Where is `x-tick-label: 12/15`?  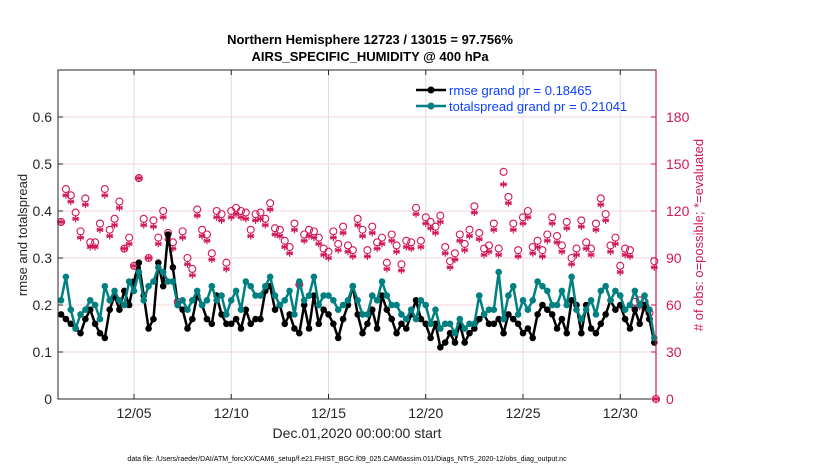
x-tick-label: 12/15 is located at coordinates (328, 413).